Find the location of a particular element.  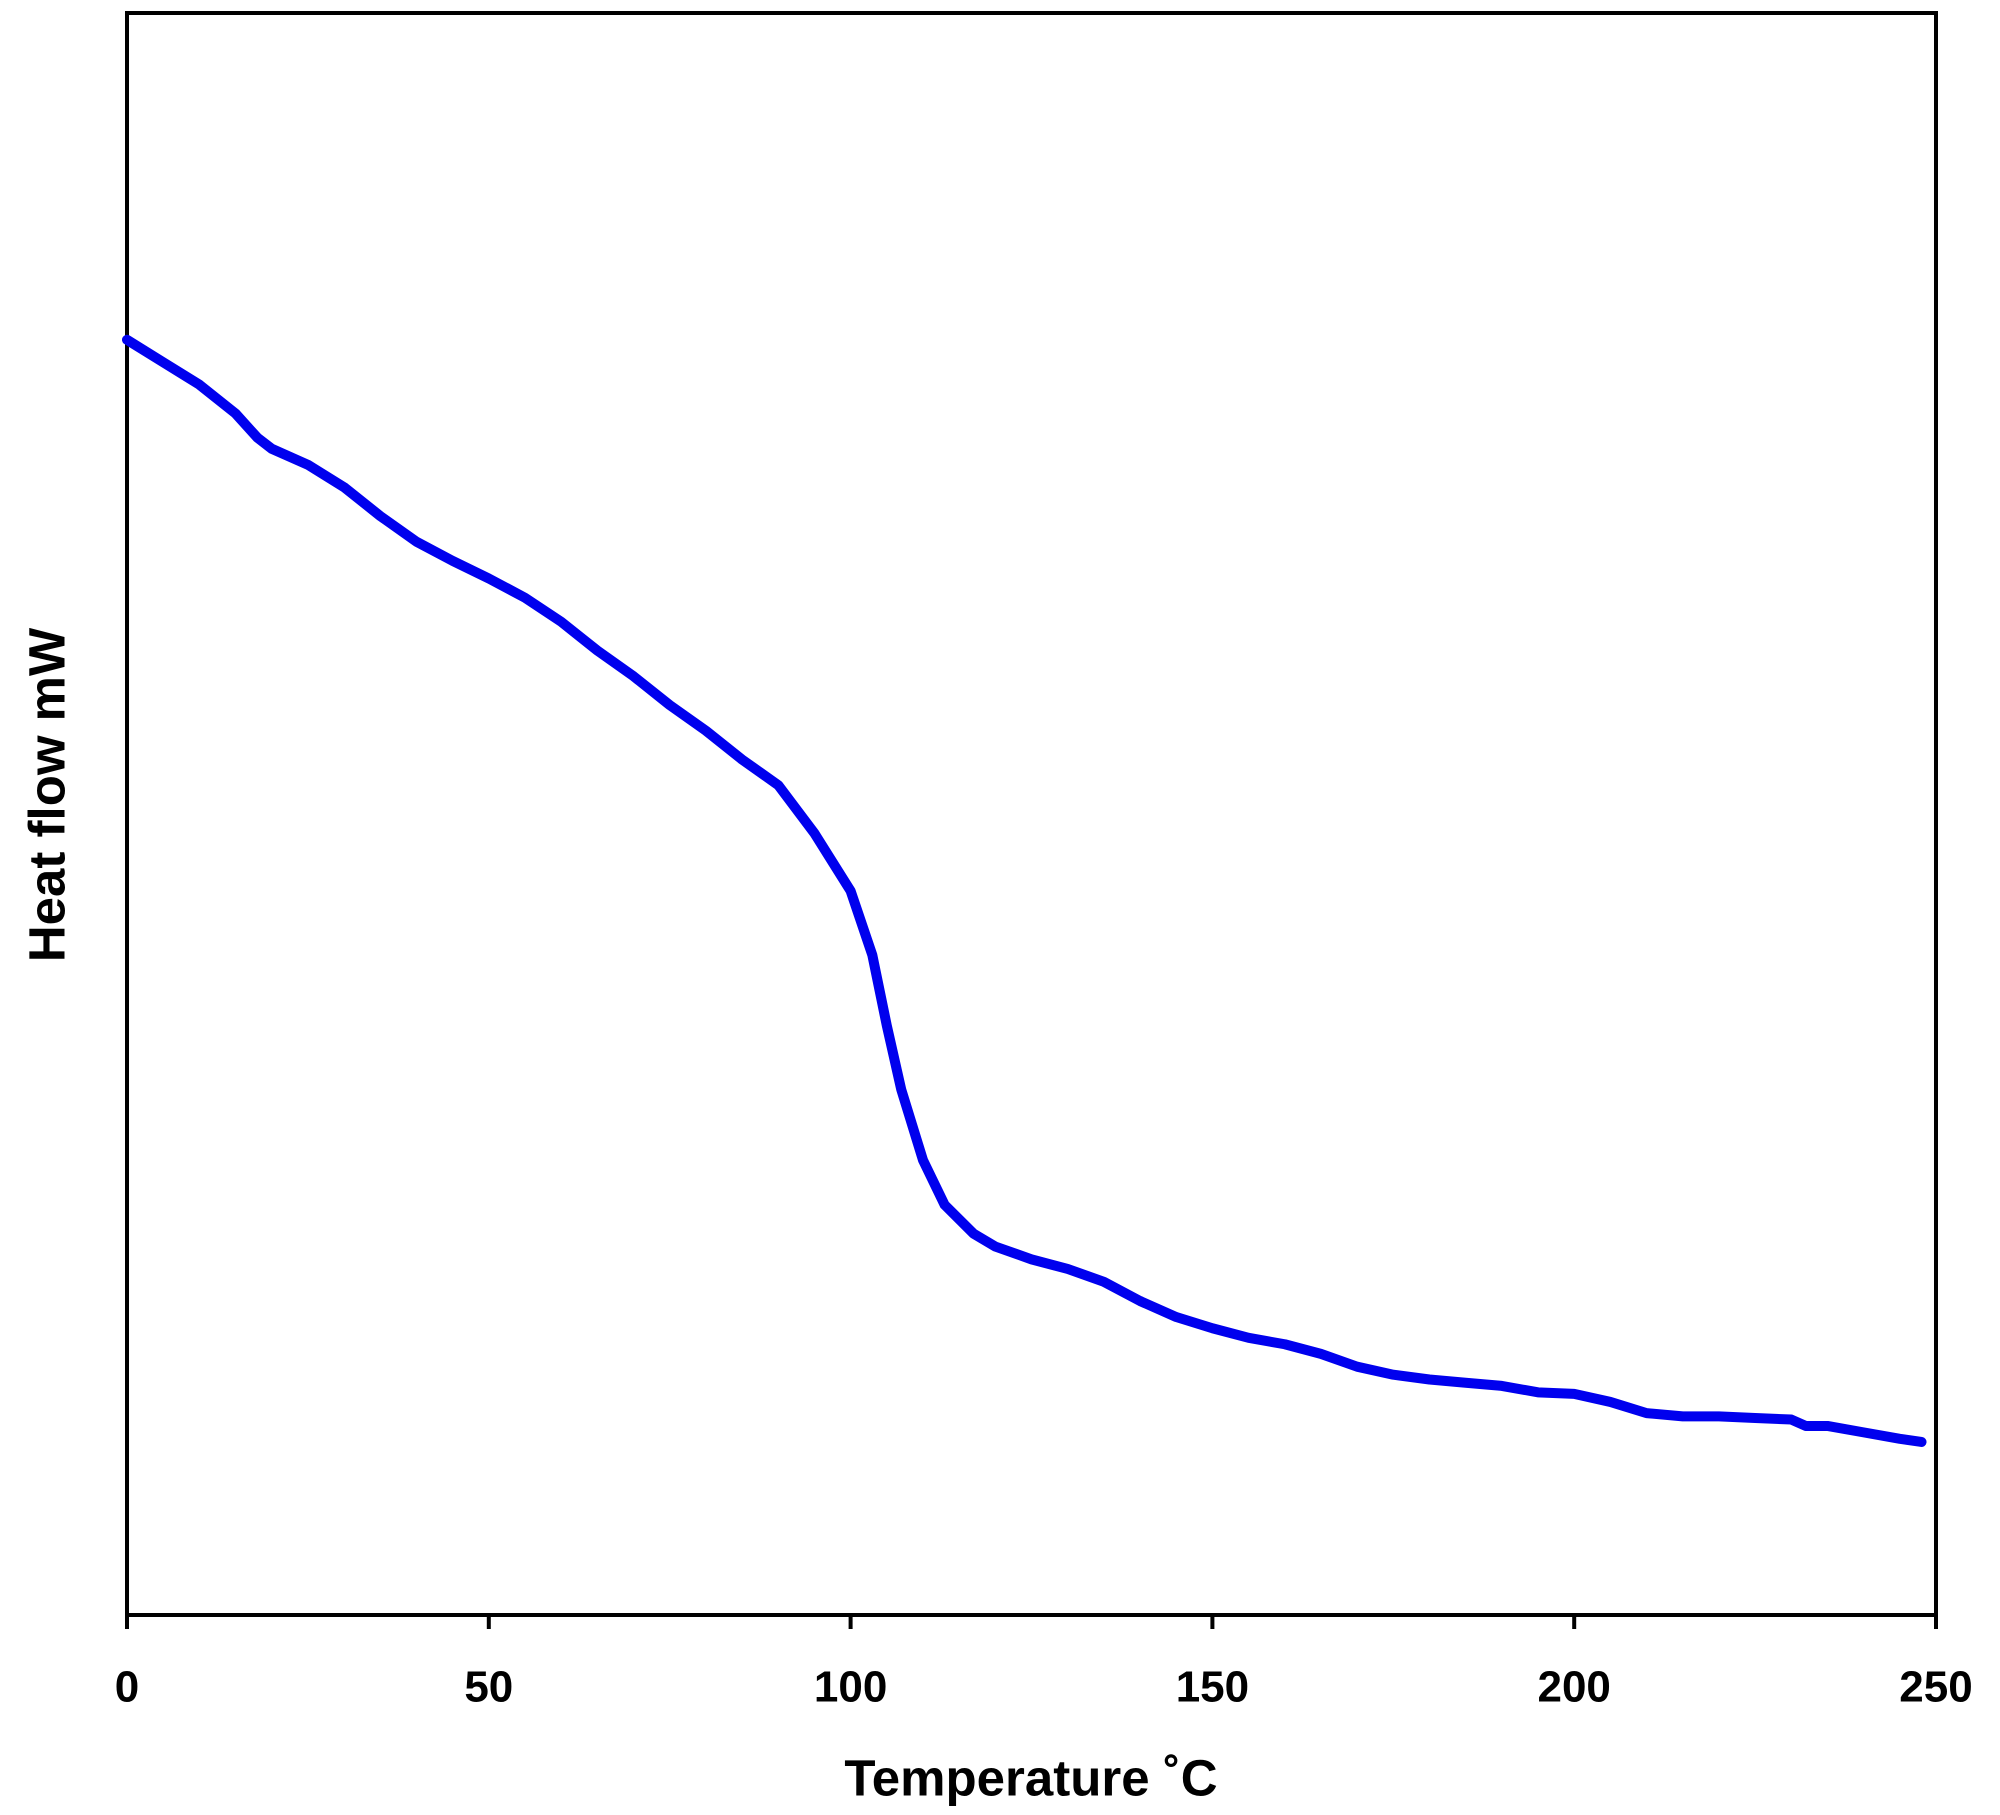

x-tick-label: 100 is located at coordinates (850, 1687).